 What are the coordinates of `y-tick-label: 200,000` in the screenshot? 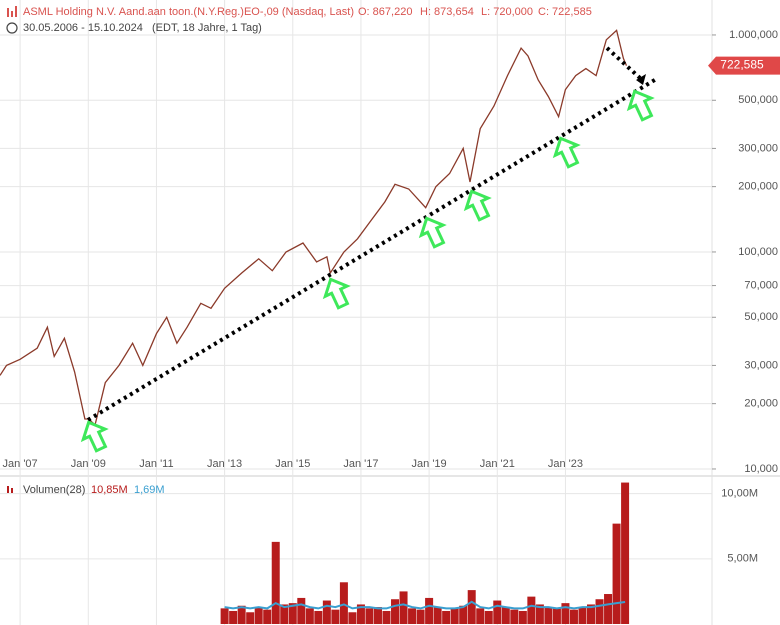 It's located at (758, 187).